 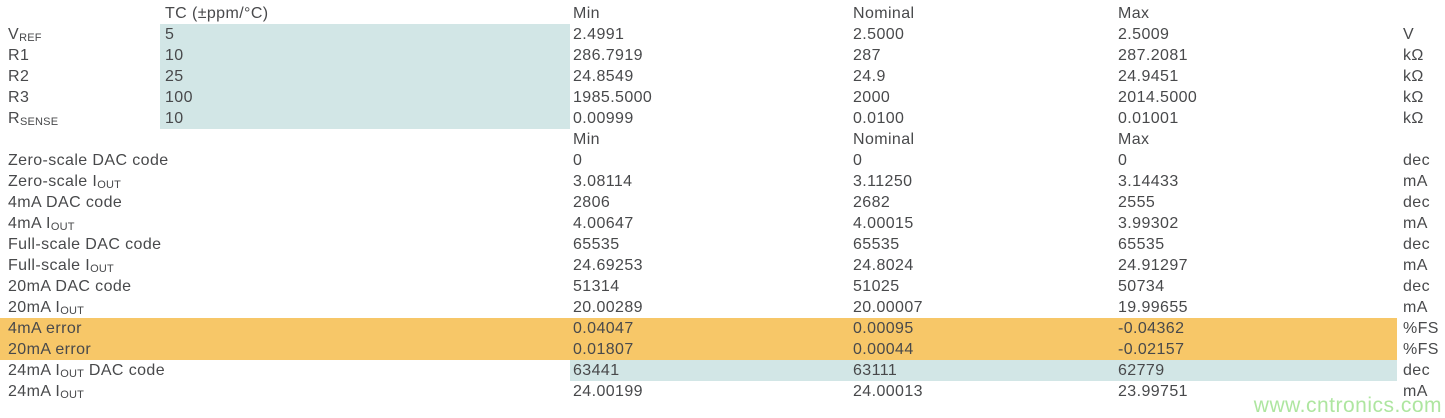 What do you see at coordinates (70, 286) in the screenshot?
I see `row-label: 20mA DAC code` at bounding box center [70, 286].